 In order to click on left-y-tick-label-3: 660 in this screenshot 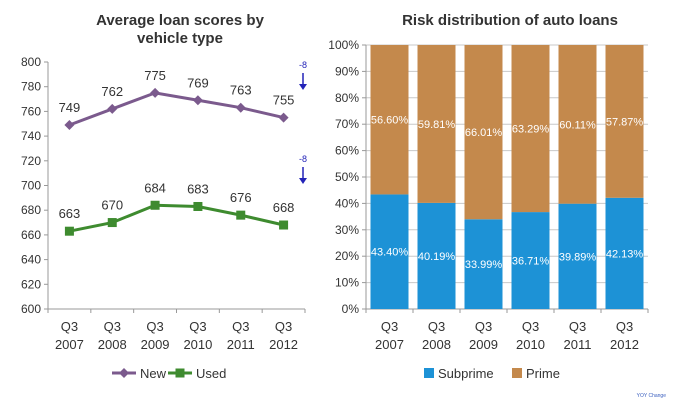, I will do `click(31, 235)`.